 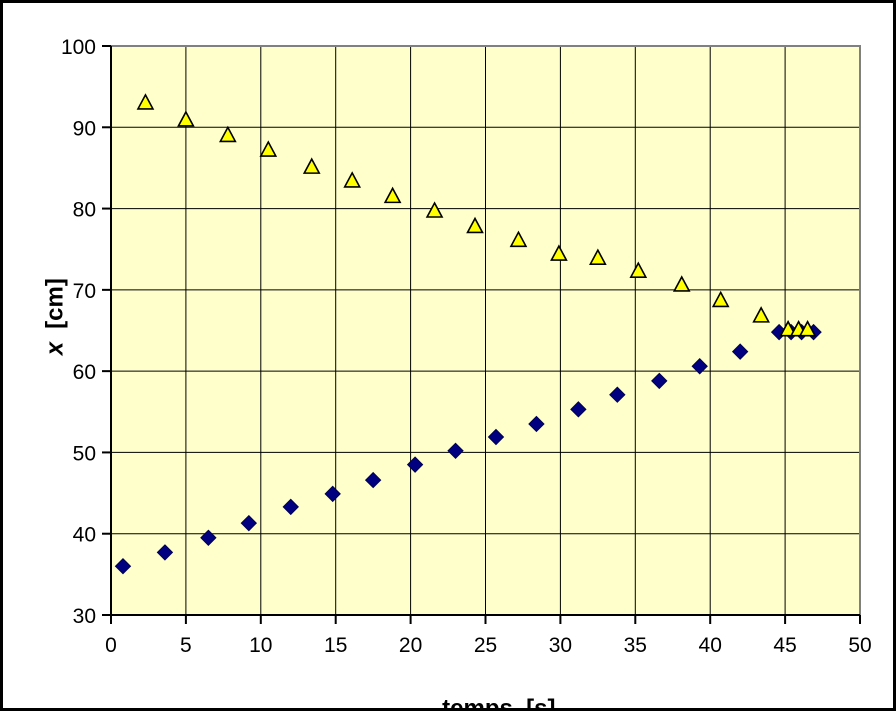 I want to click on x-tick-label: 15, so click(x=335, y=645).